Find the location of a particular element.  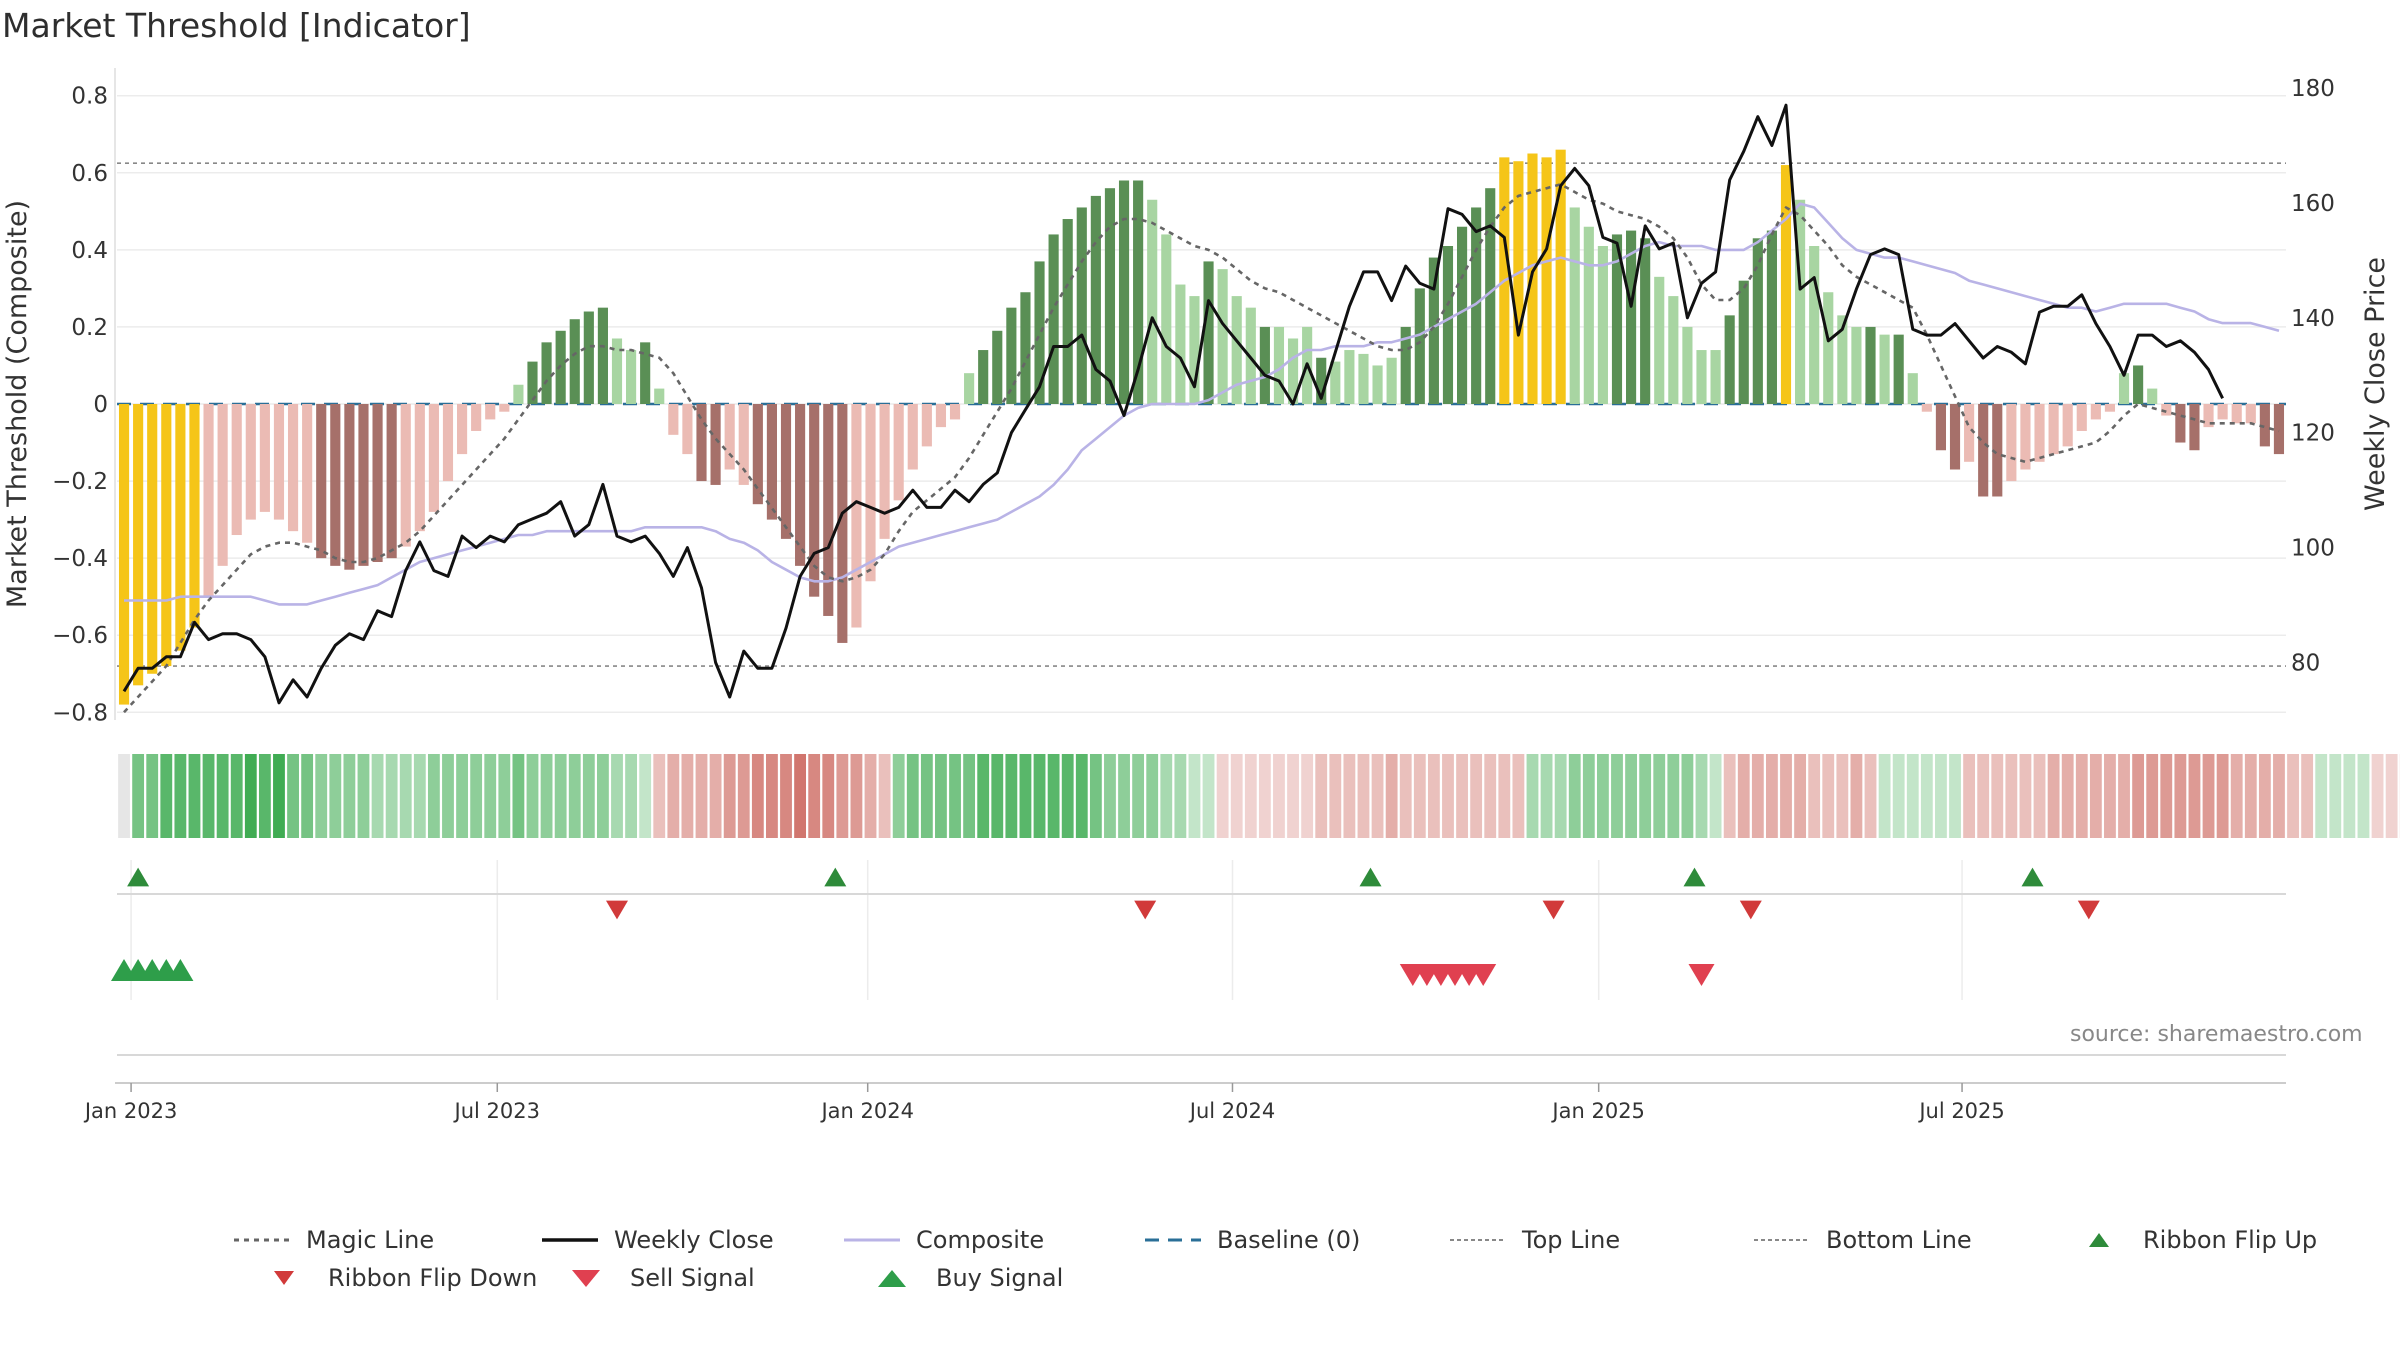

x-tick-label: Jul 2023 is located at coordinates (496, 1111).